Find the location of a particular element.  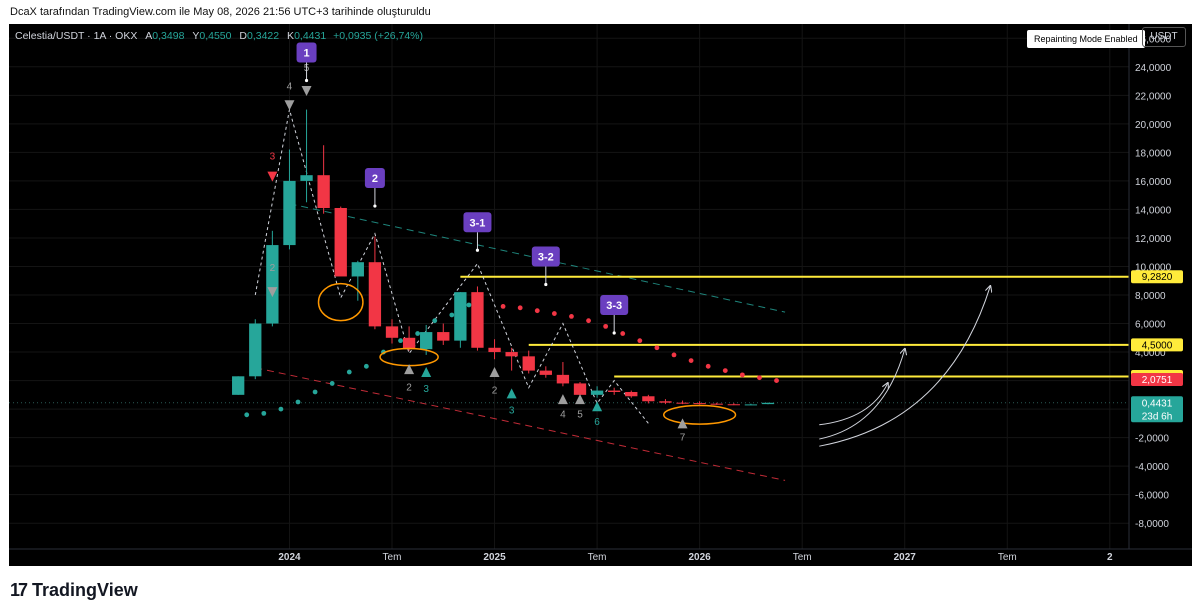

price-tick-label: -4,0000 is located at coordinates (1152, 467).